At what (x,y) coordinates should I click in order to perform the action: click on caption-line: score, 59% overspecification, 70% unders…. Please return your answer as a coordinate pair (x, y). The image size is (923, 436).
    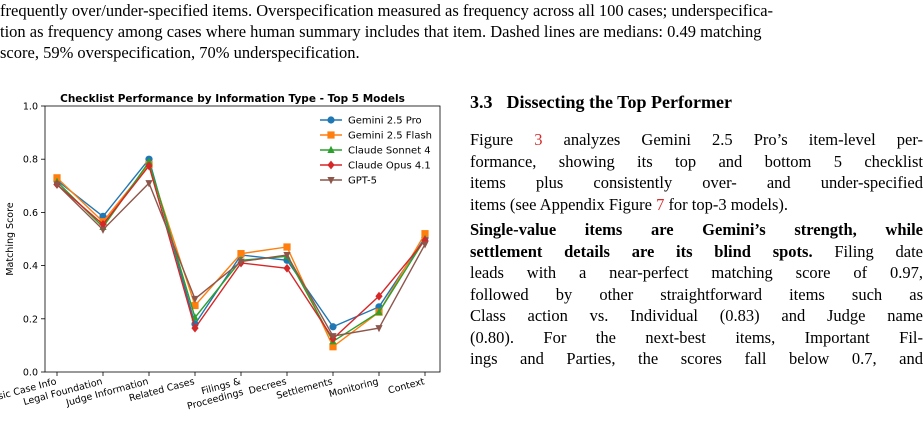
    Looking at the image, I should click on (180, 52).